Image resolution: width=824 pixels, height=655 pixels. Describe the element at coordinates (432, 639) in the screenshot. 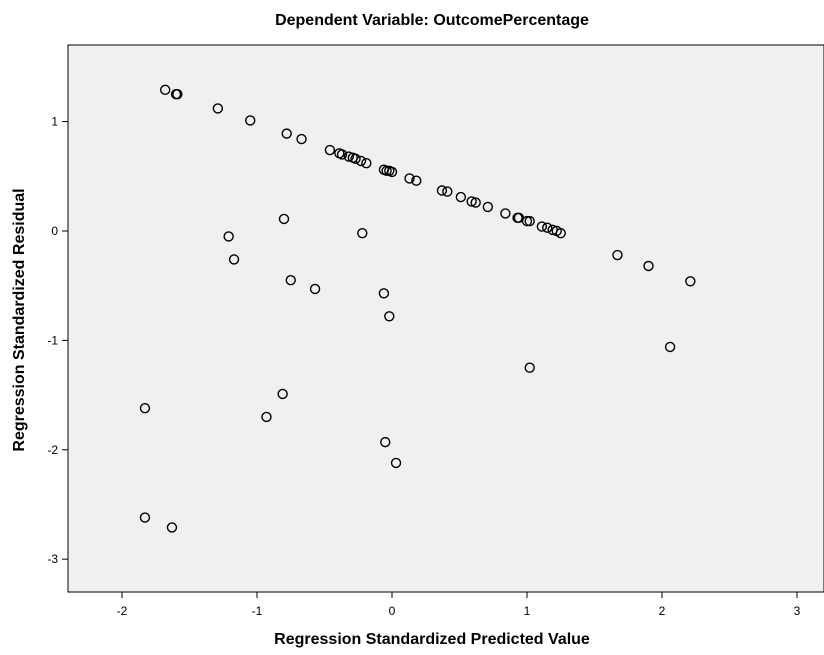

I see `x-axis-label: Regression Standardized Predicted Value` at that location.